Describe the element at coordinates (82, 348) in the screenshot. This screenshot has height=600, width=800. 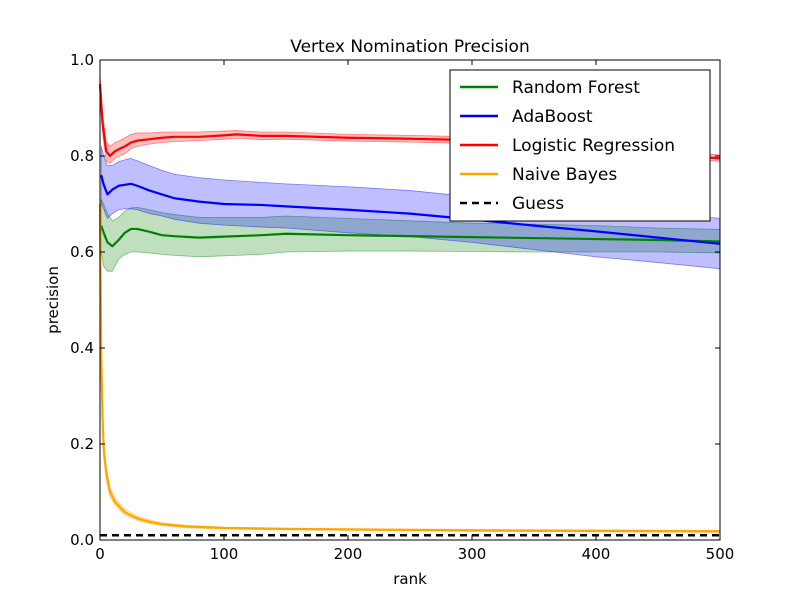
I see `y-tick-label: 0.4` at that location.